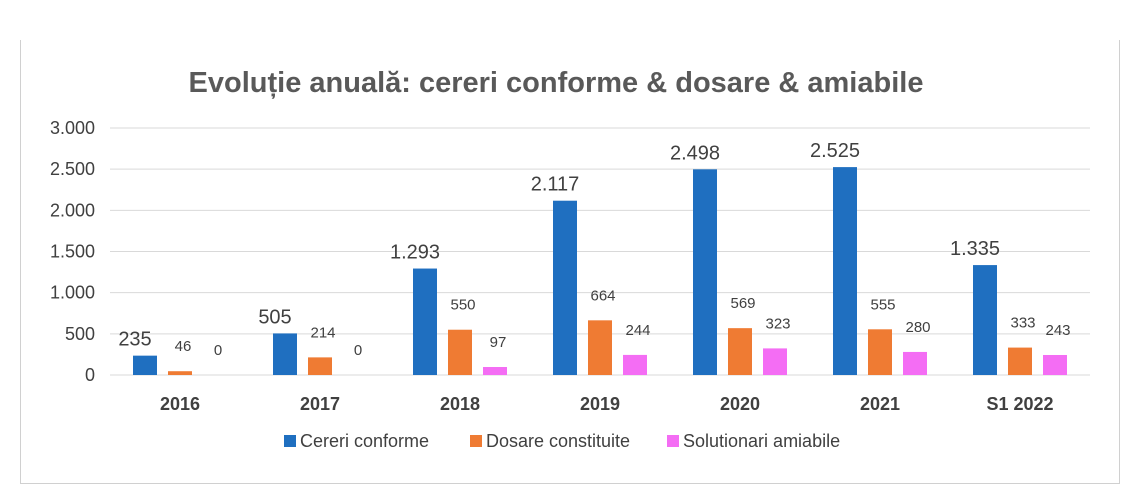  Describe the element at coordinates (742, 303) in the screenshot. I see `data-label: 569` at that location.